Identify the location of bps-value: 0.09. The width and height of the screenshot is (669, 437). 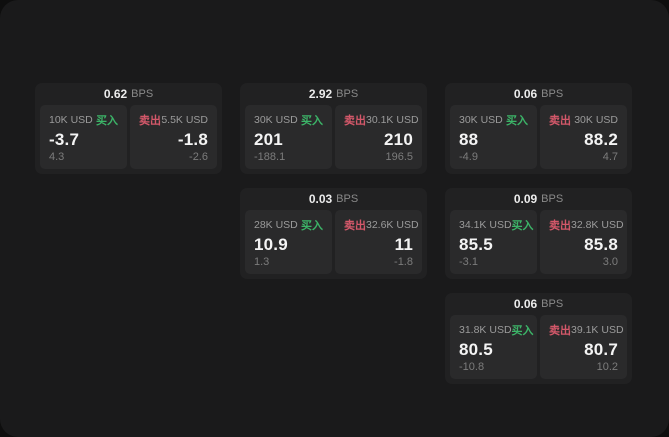
(525, 199).